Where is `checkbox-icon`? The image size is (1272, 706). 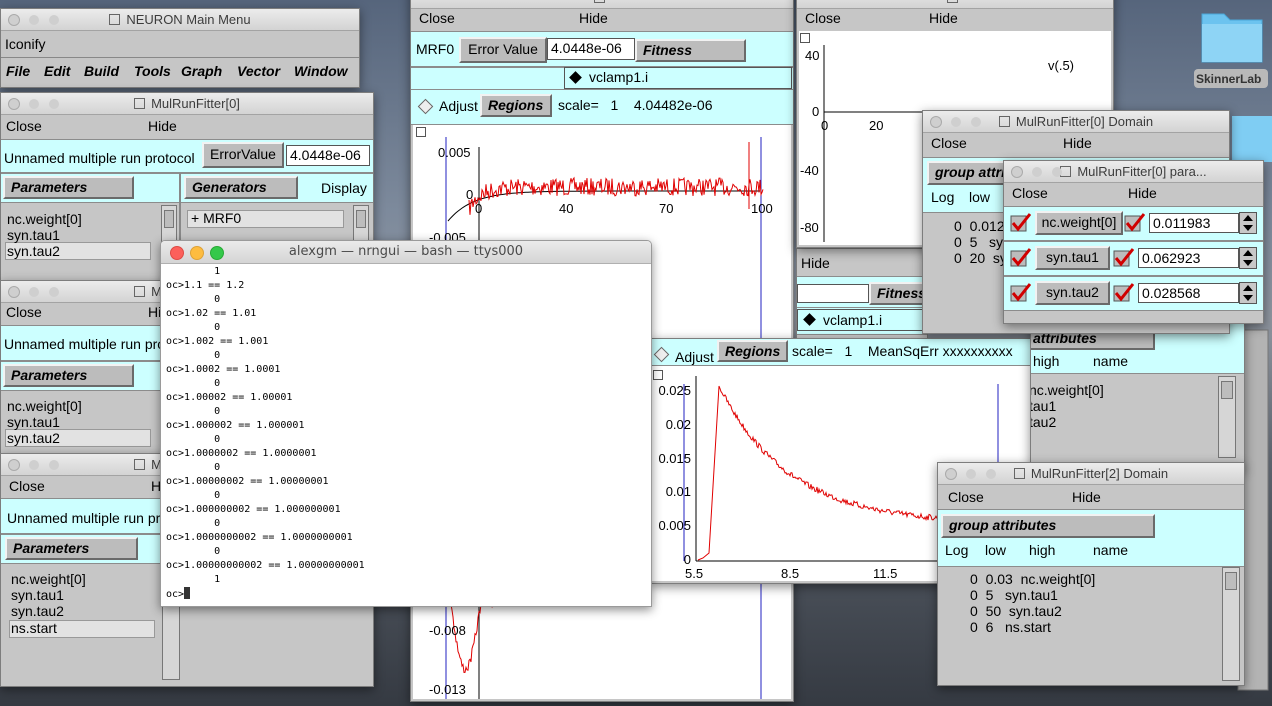
checkbox-icon is located at coordinates (1020, 258).